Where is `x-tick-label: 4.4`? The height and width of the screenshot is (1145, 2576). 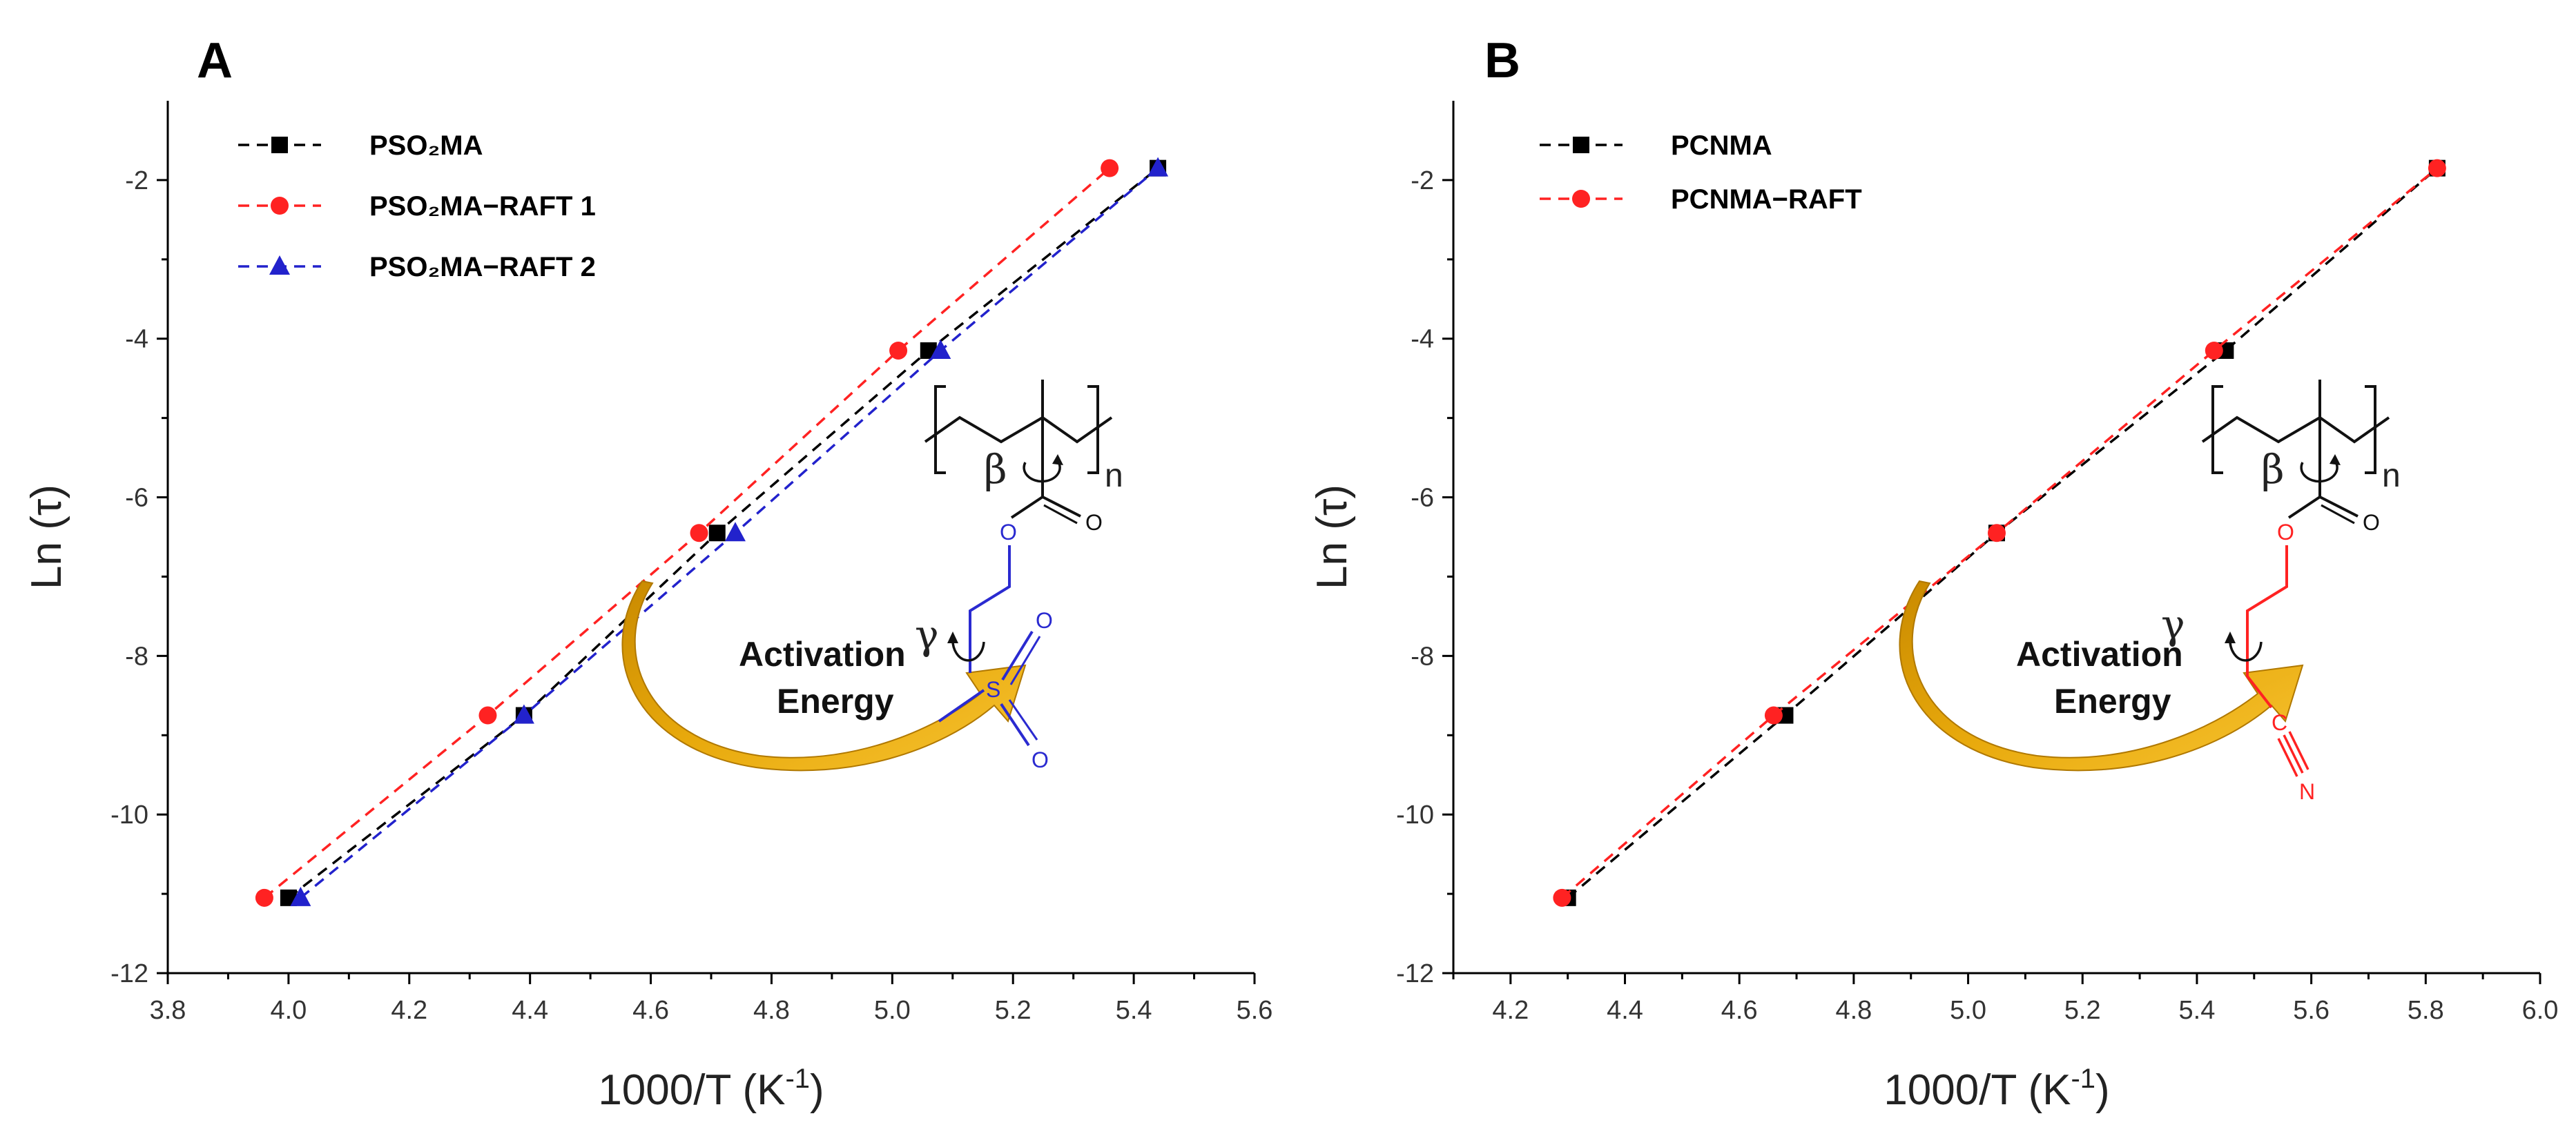 x-tick-label: 4.4 is located at coordinates (1625, 1010).